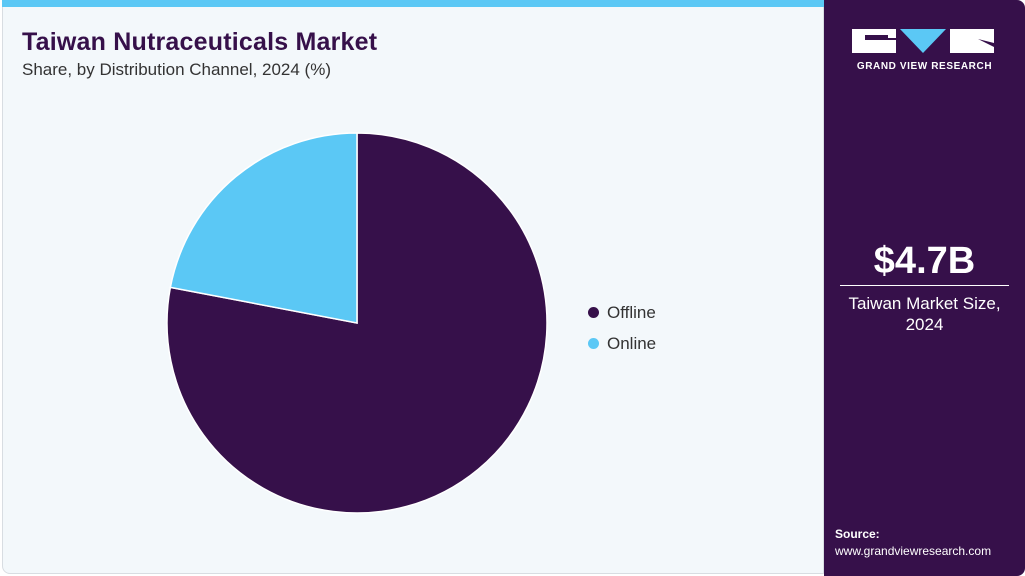  Describe the element at coordinates (913, 551) in the screenshot. I see `source-url: www.grandviewresearch.com` at that location.